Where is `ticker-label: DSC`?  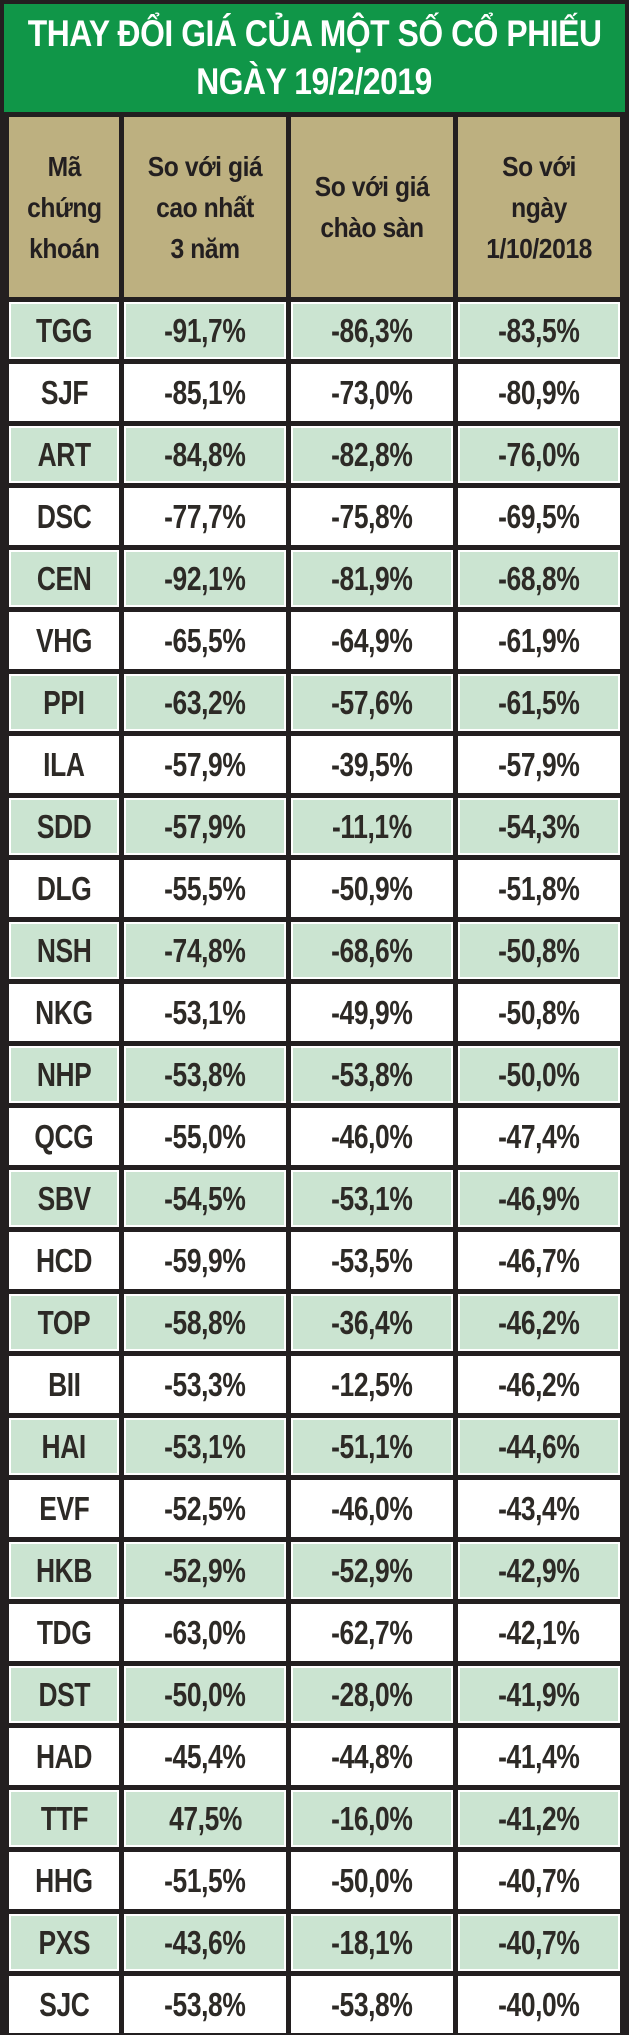
ticker-label: DSC is located at coordinates (64, 516).